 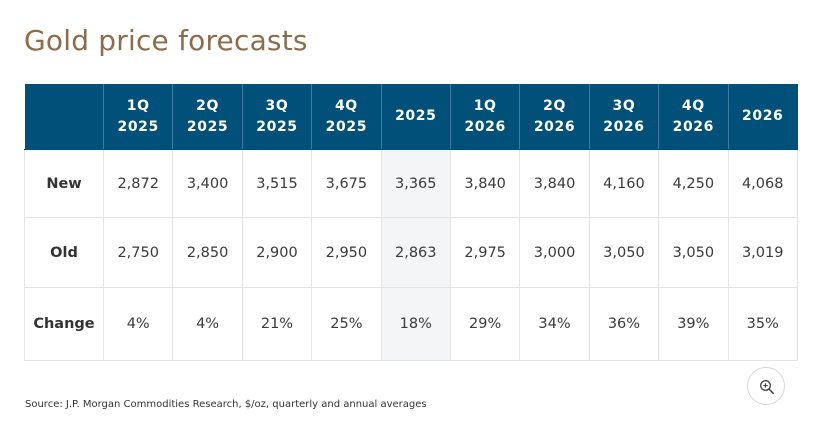 What do you see at coordinates (554, 117) in the screenshot?
I see `header-cell: 2Q 2026` at bounding box center [554, 117].